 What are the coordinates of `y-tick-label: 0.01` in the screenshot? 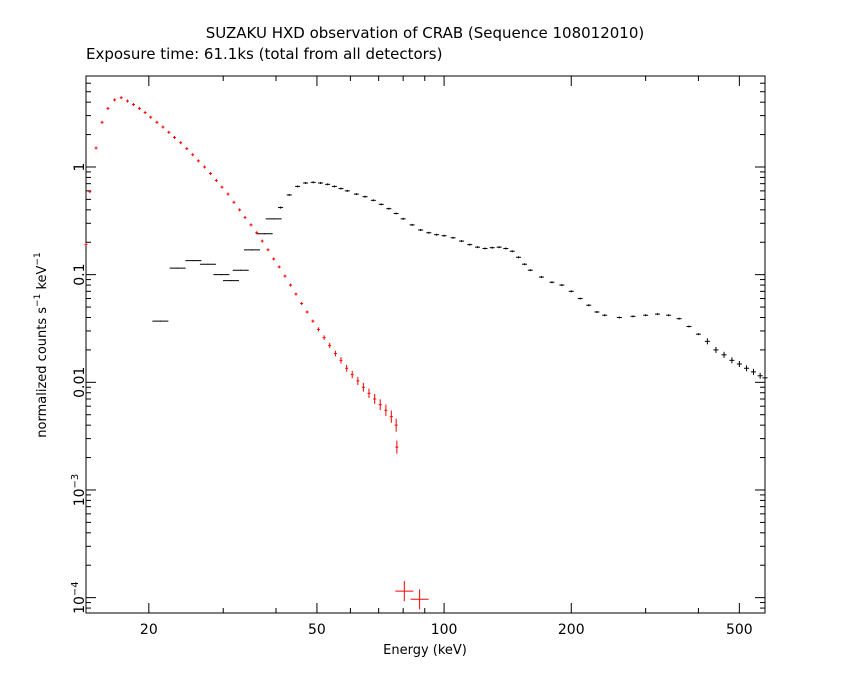 It's located at (80, 382).